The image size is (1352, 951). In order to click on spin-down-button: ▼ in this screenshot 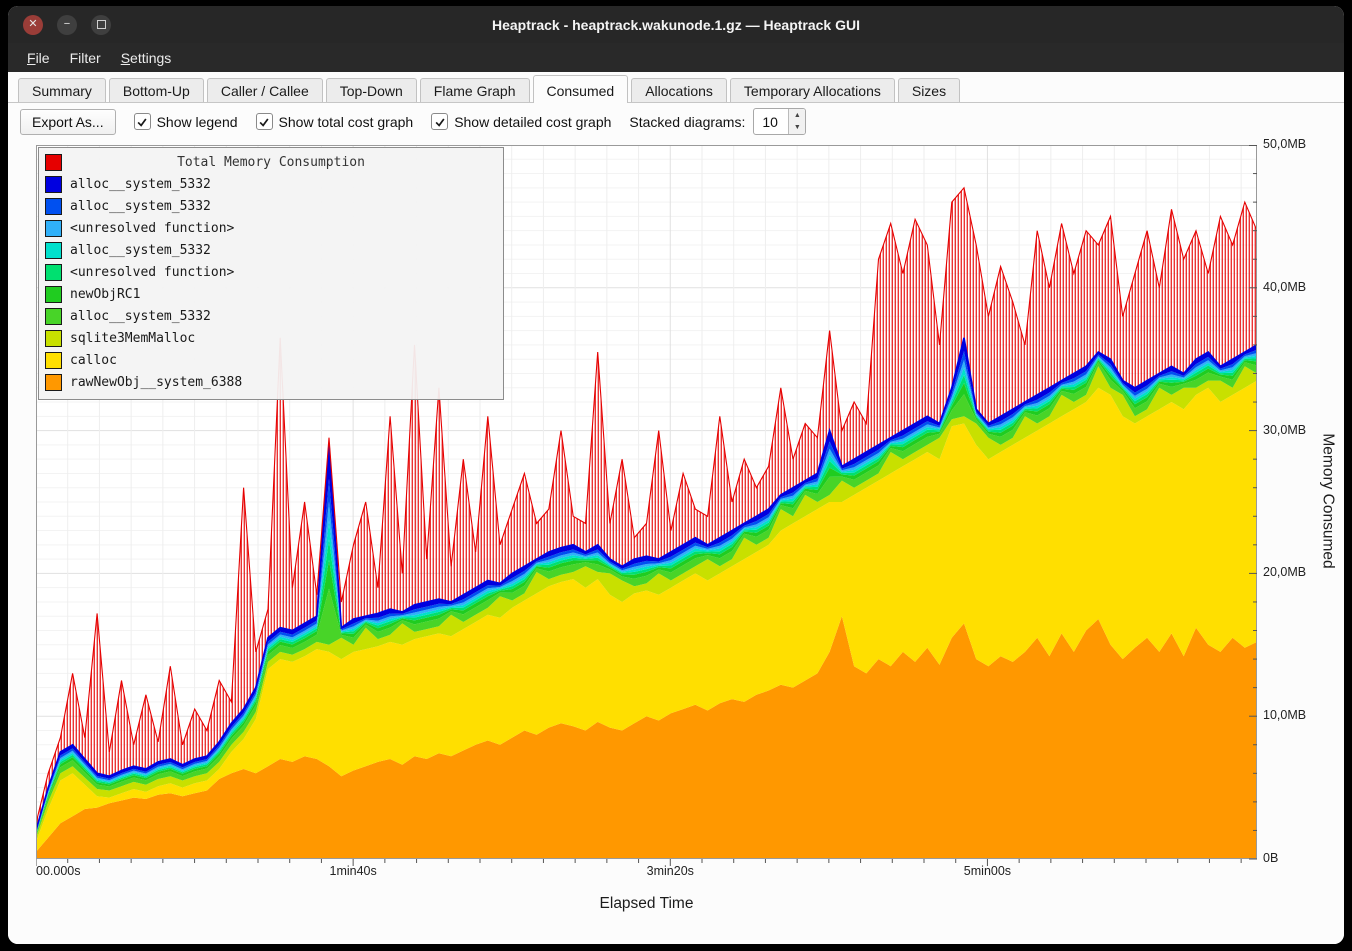, I will do `click(797, 128)`.